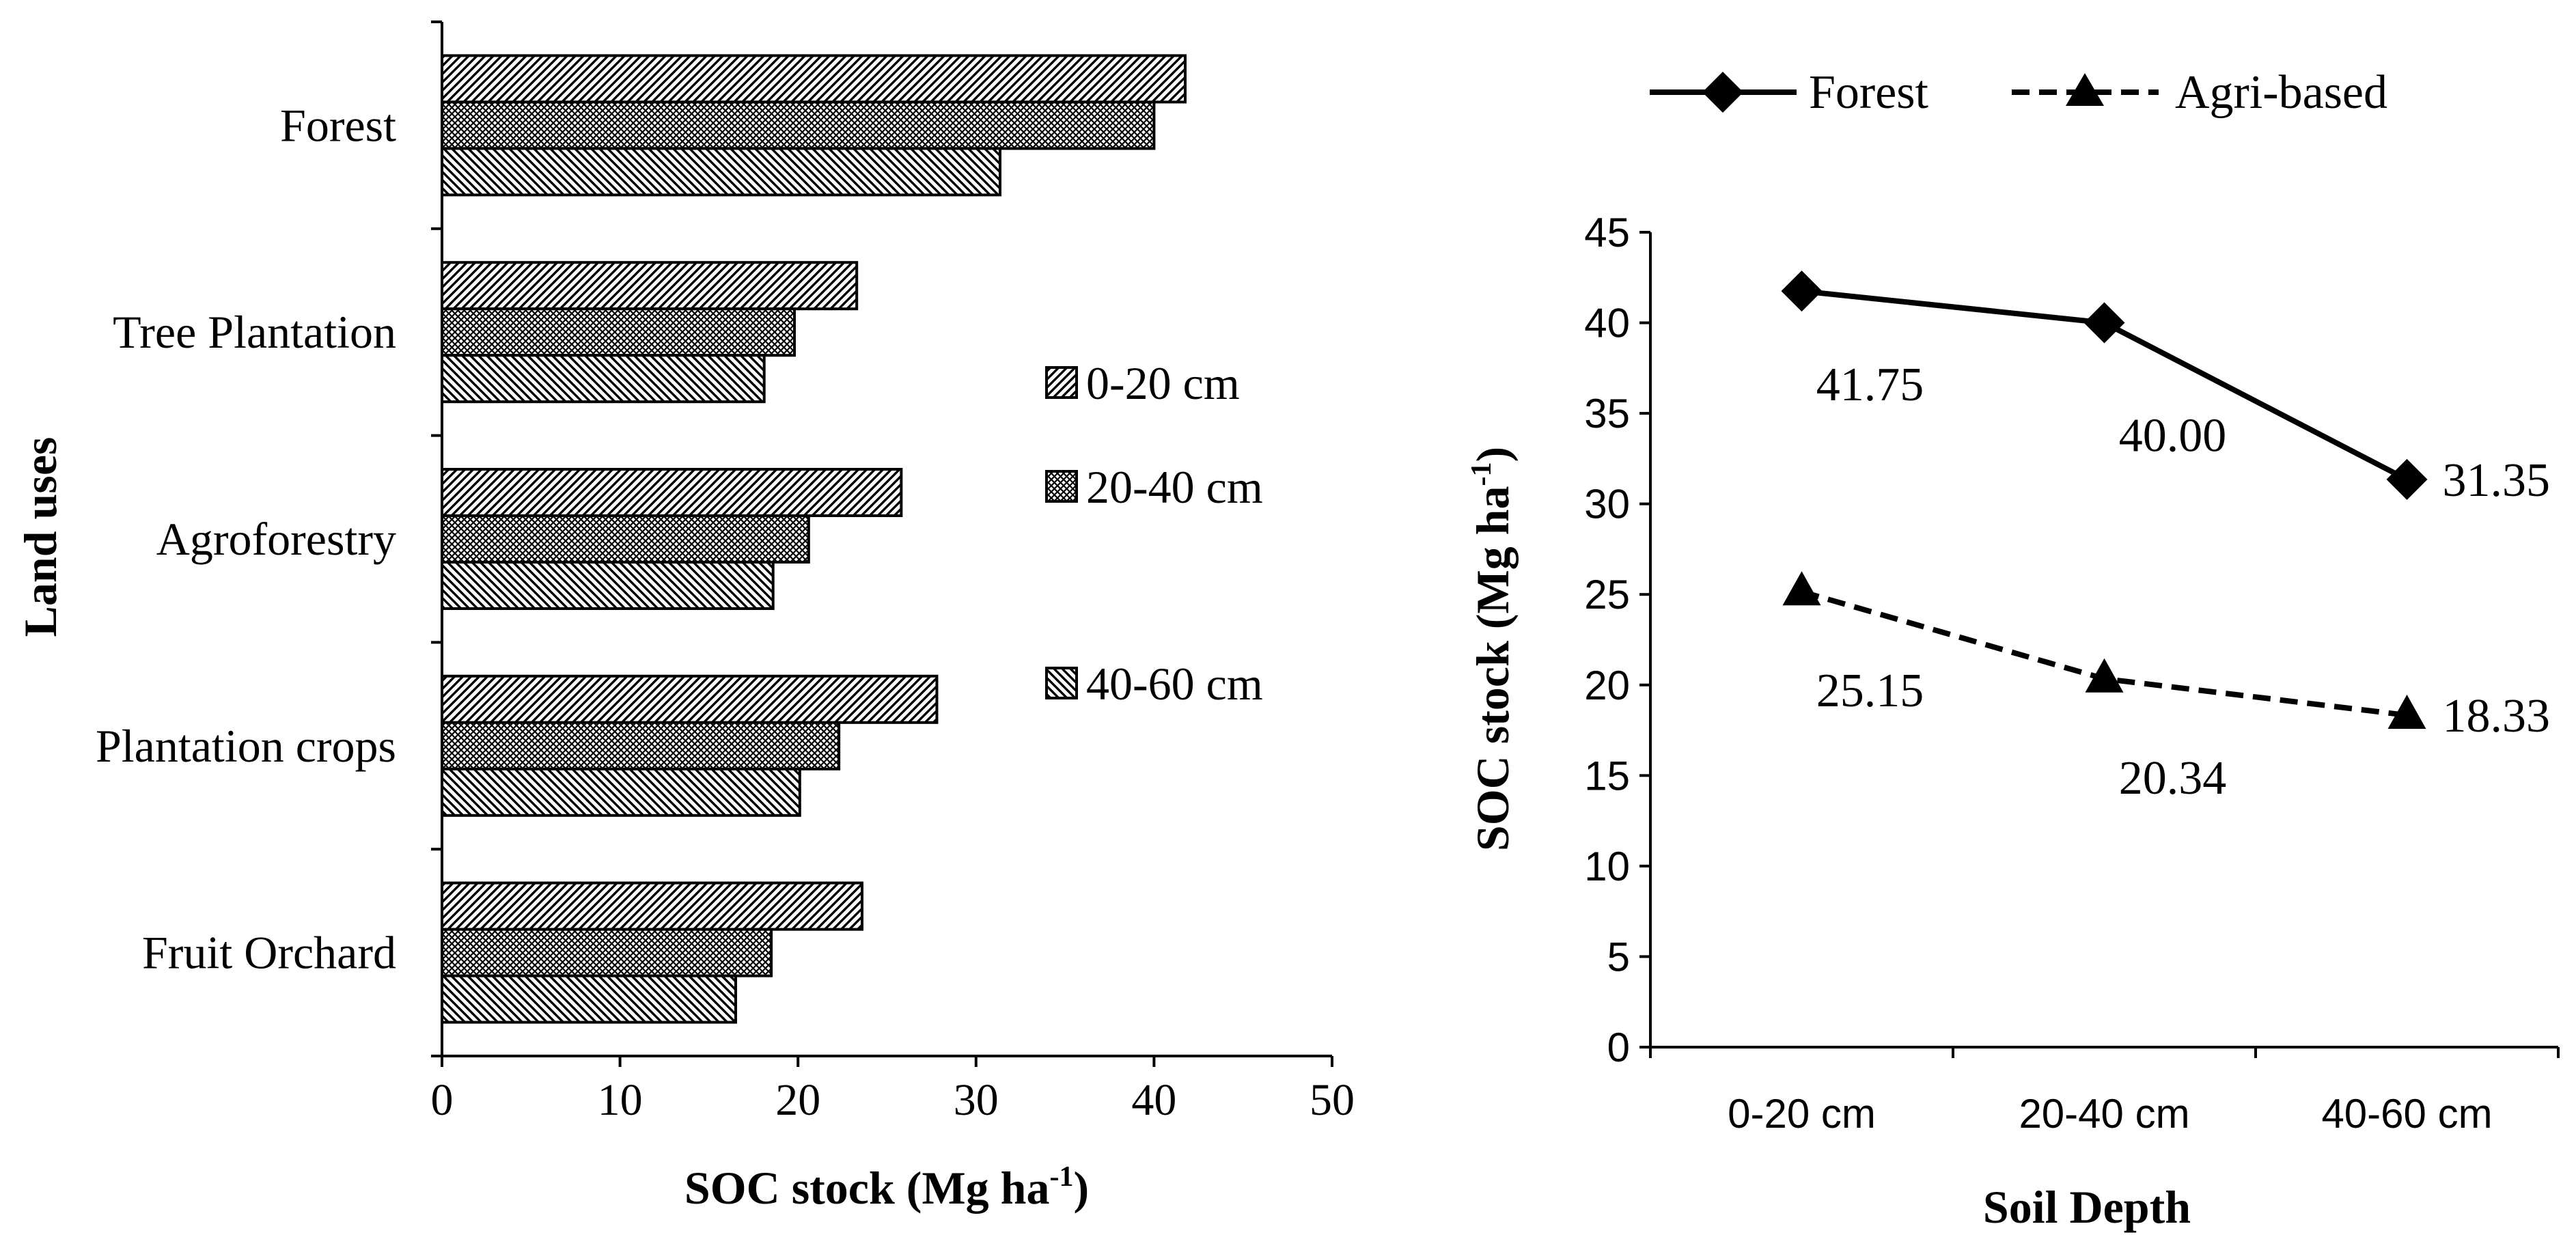 This screenshot has width=2576, height=1250. What do you see at coordinates (1607, 594) in the screenshot?
I see `line-y-tick-label: 25` at bounding box center [1607, 594].